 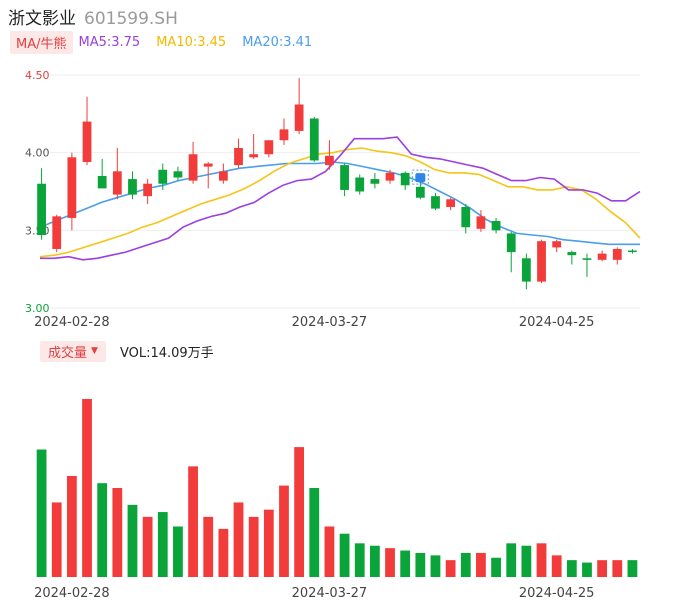 What do you see at coordinates (131, 19) in the screenshot?
I see `stock-code: 601599.SH` at bounding box center [131, 19].